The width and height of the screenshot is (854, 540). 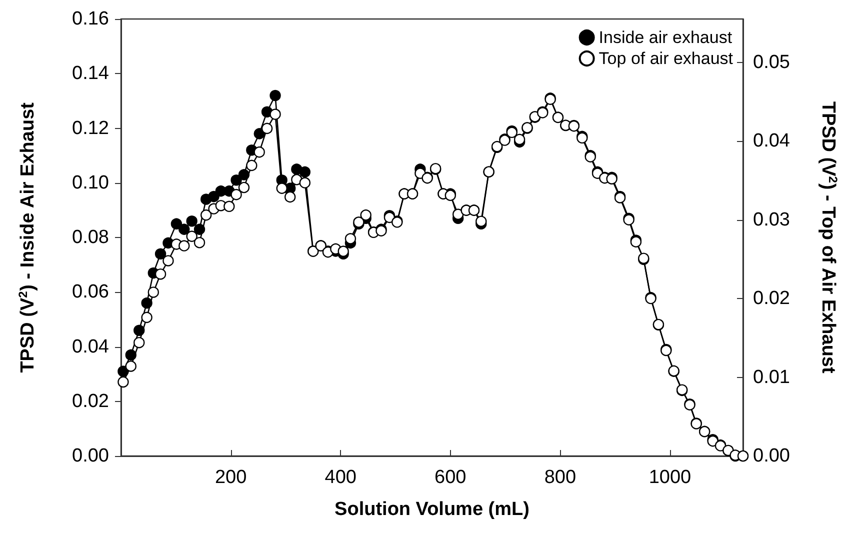 I want to click on x-tick-label: 400, so click(x=340, y=477).